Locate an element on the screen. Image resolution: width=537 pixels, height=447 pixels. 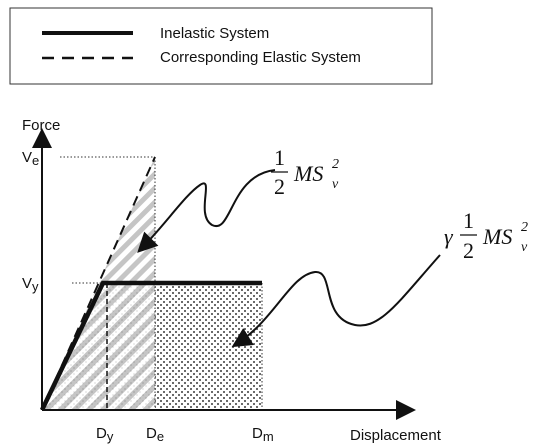
legend-label: Corresponding Elastic System is located at coordinates (260, 57).